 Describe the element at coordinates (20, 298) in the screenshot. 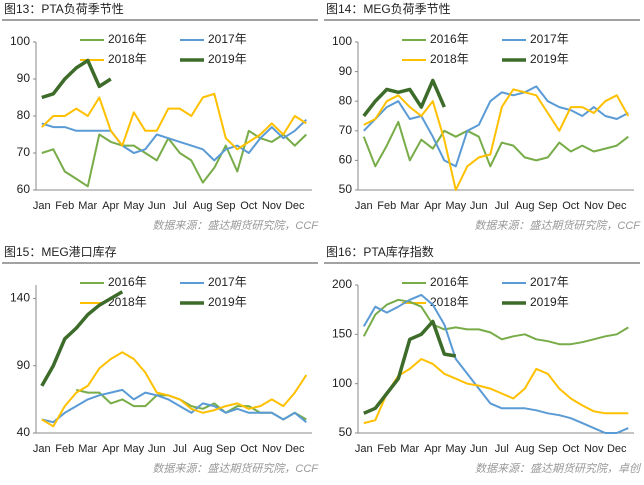

I see `y-tick-label: 140` at that location.